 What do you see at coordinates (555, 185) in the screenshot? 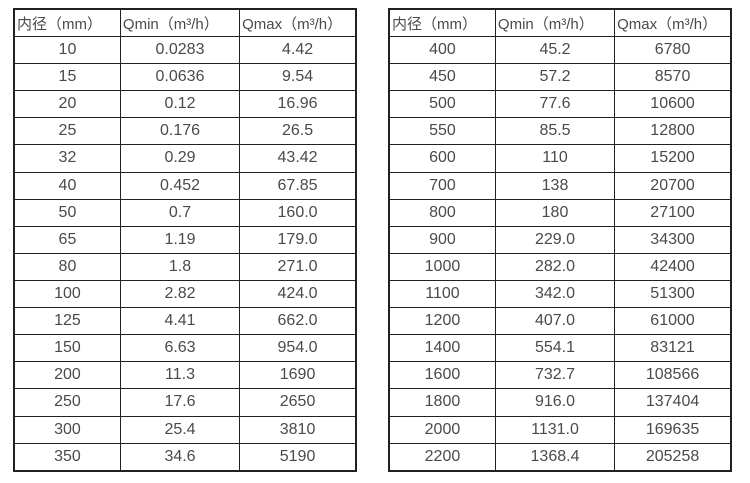
I see `qmin-cell: 138` at bounding box center [555, 185].